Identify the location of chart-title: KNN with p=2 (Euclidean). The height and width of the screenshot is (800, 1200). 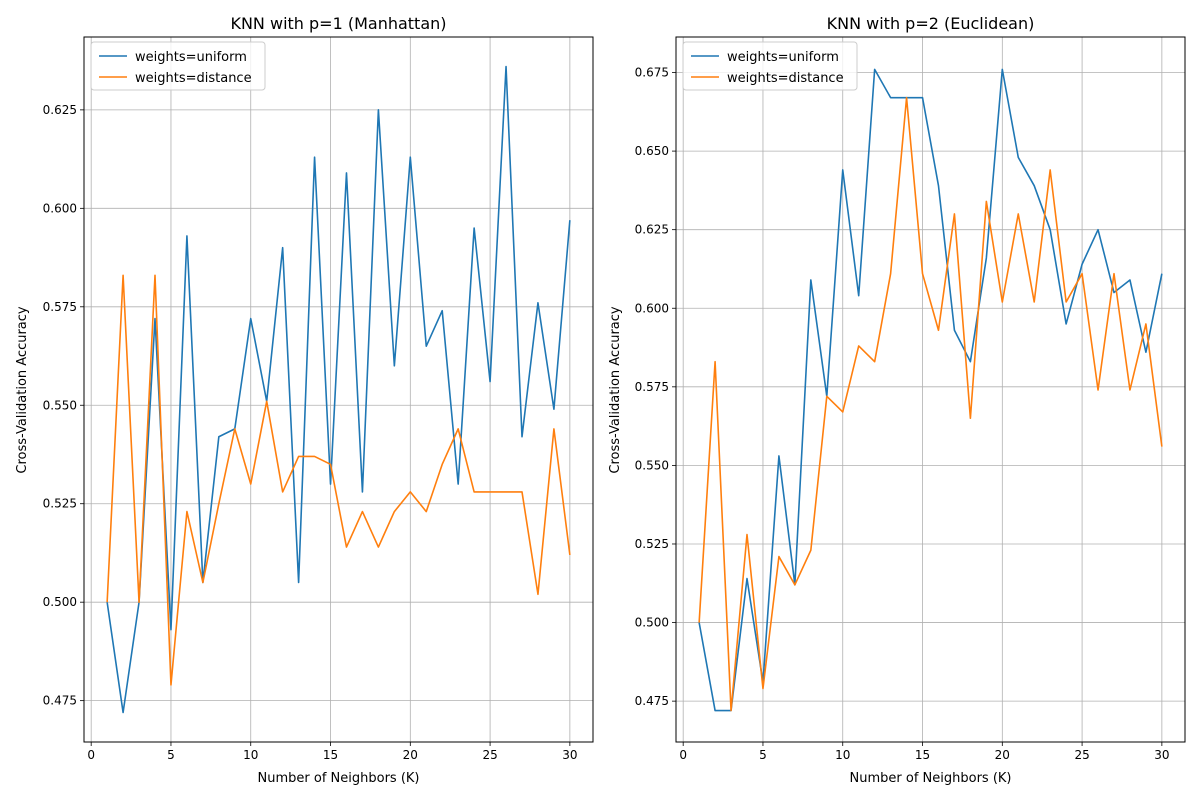
(931, 23).